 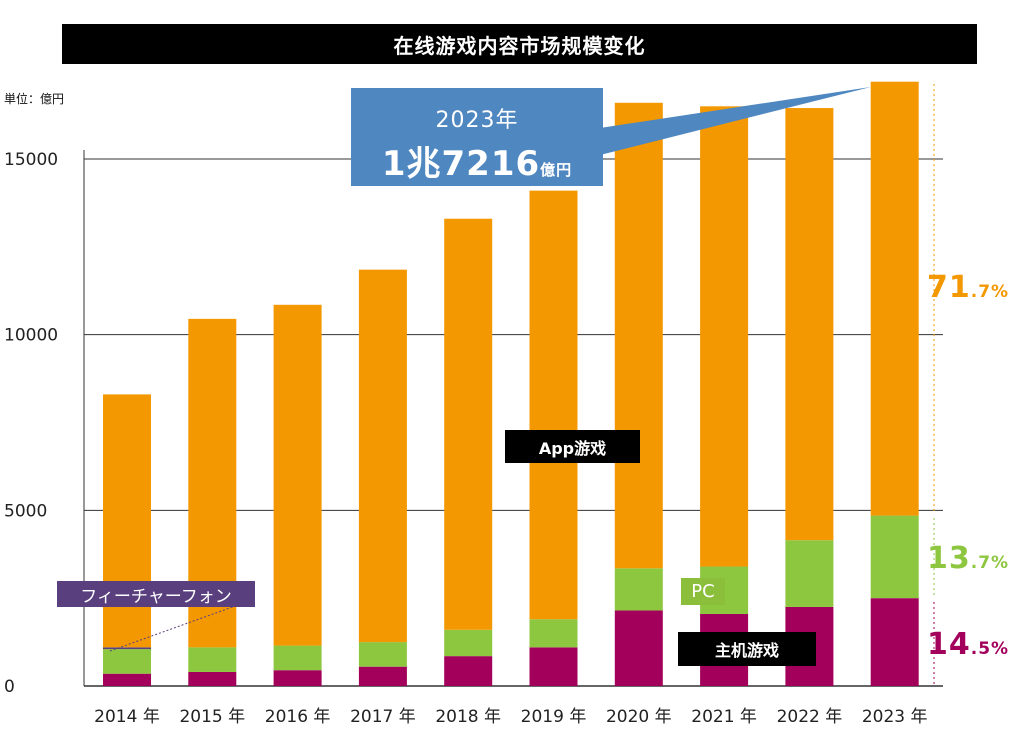 I want to click on pc-share: 13.7%, so click(x=968, y=558).